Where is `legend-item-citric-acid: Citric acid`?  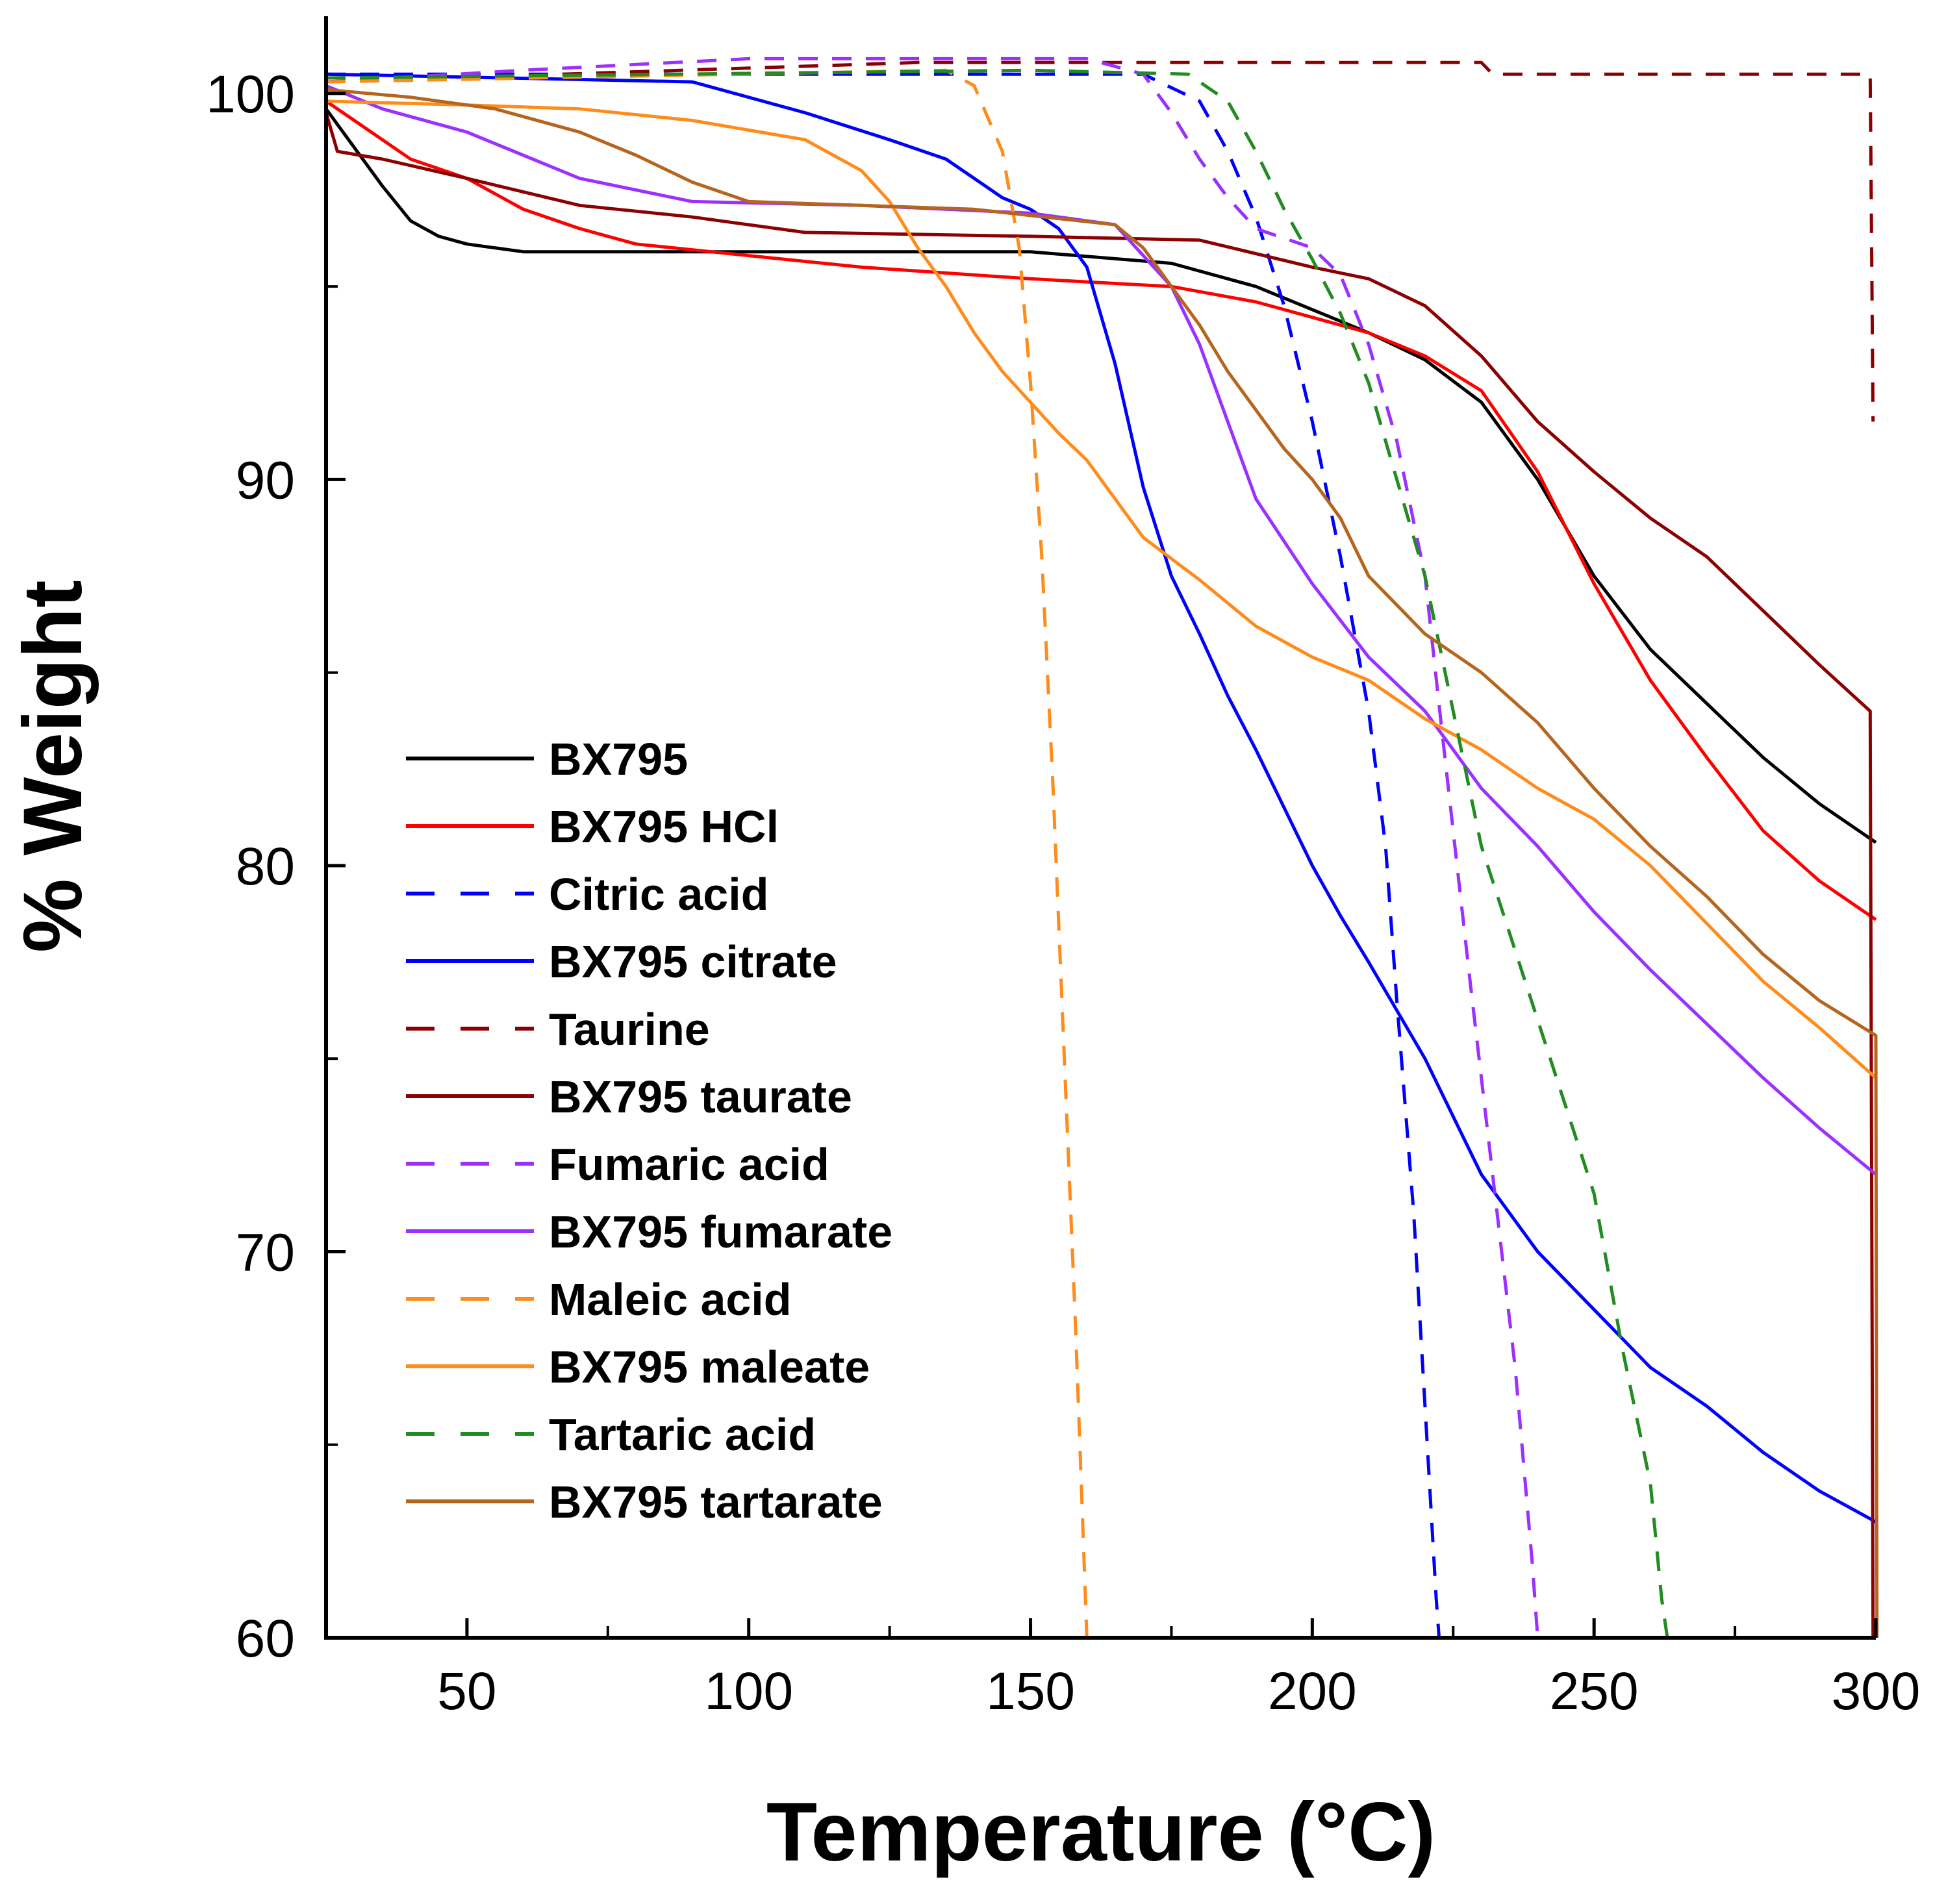 legend-item-citric-acid: Citric acid is located at coordinates (587, 895).